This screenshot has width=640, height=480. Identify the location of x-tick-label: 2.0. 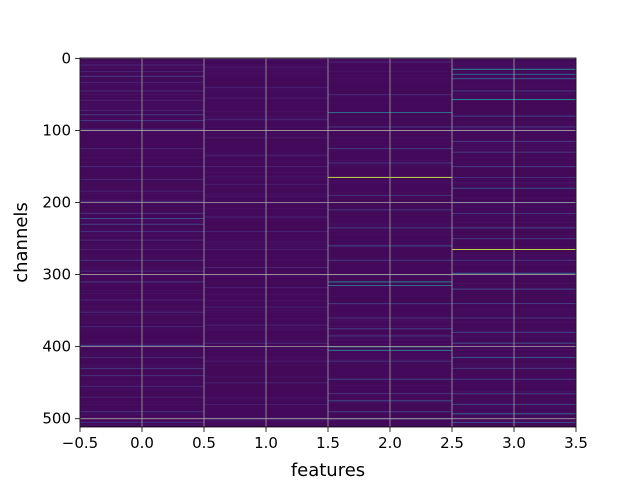
(390, 443).